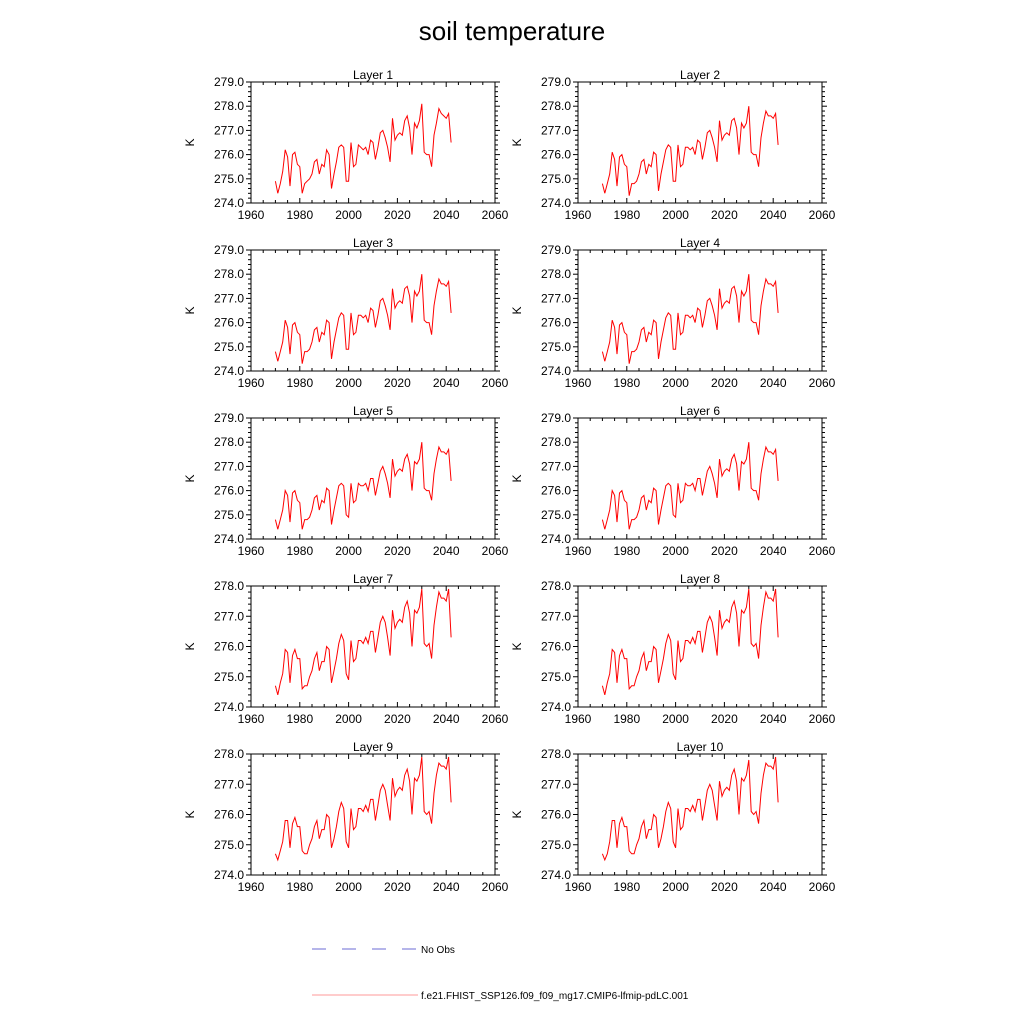 The image size is (1024, 1024). What do you see at coordinates (700, 243) in the screenshot?
I see `panel-title: Layer 4` at bounding box center [700, 243].